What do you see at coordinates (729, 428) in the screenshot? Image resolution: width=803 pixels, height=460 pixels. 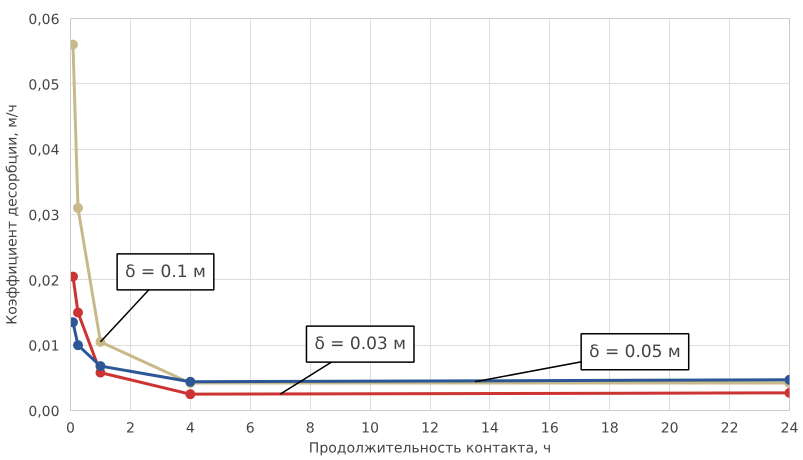 I see `x-tick-label: 22` at bounding box center [729, 428].